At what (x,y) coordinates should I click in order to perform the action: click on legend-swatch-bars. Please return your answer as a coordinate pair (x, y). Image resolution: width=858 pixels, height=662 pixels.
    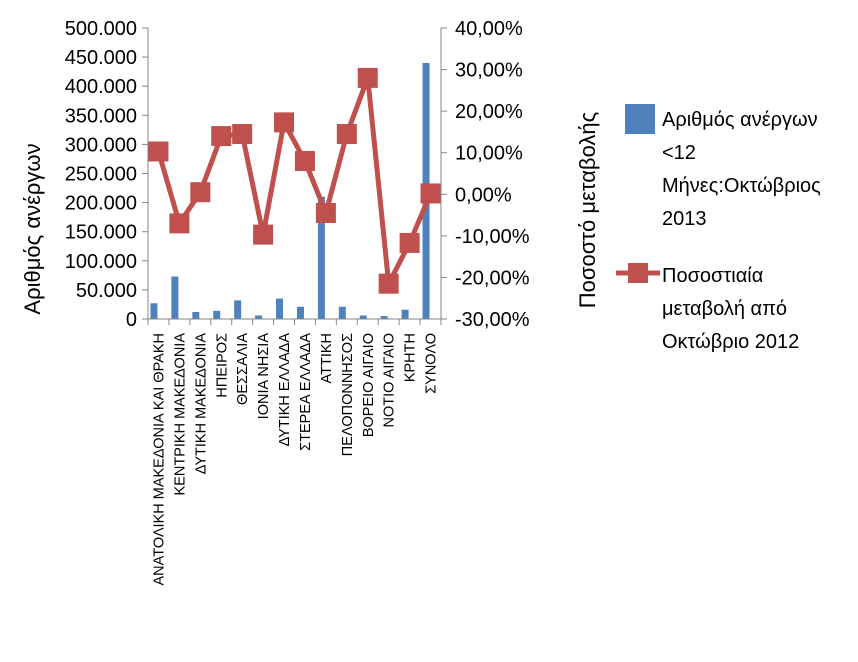
    Looking at the image, I should click on (640, 119).